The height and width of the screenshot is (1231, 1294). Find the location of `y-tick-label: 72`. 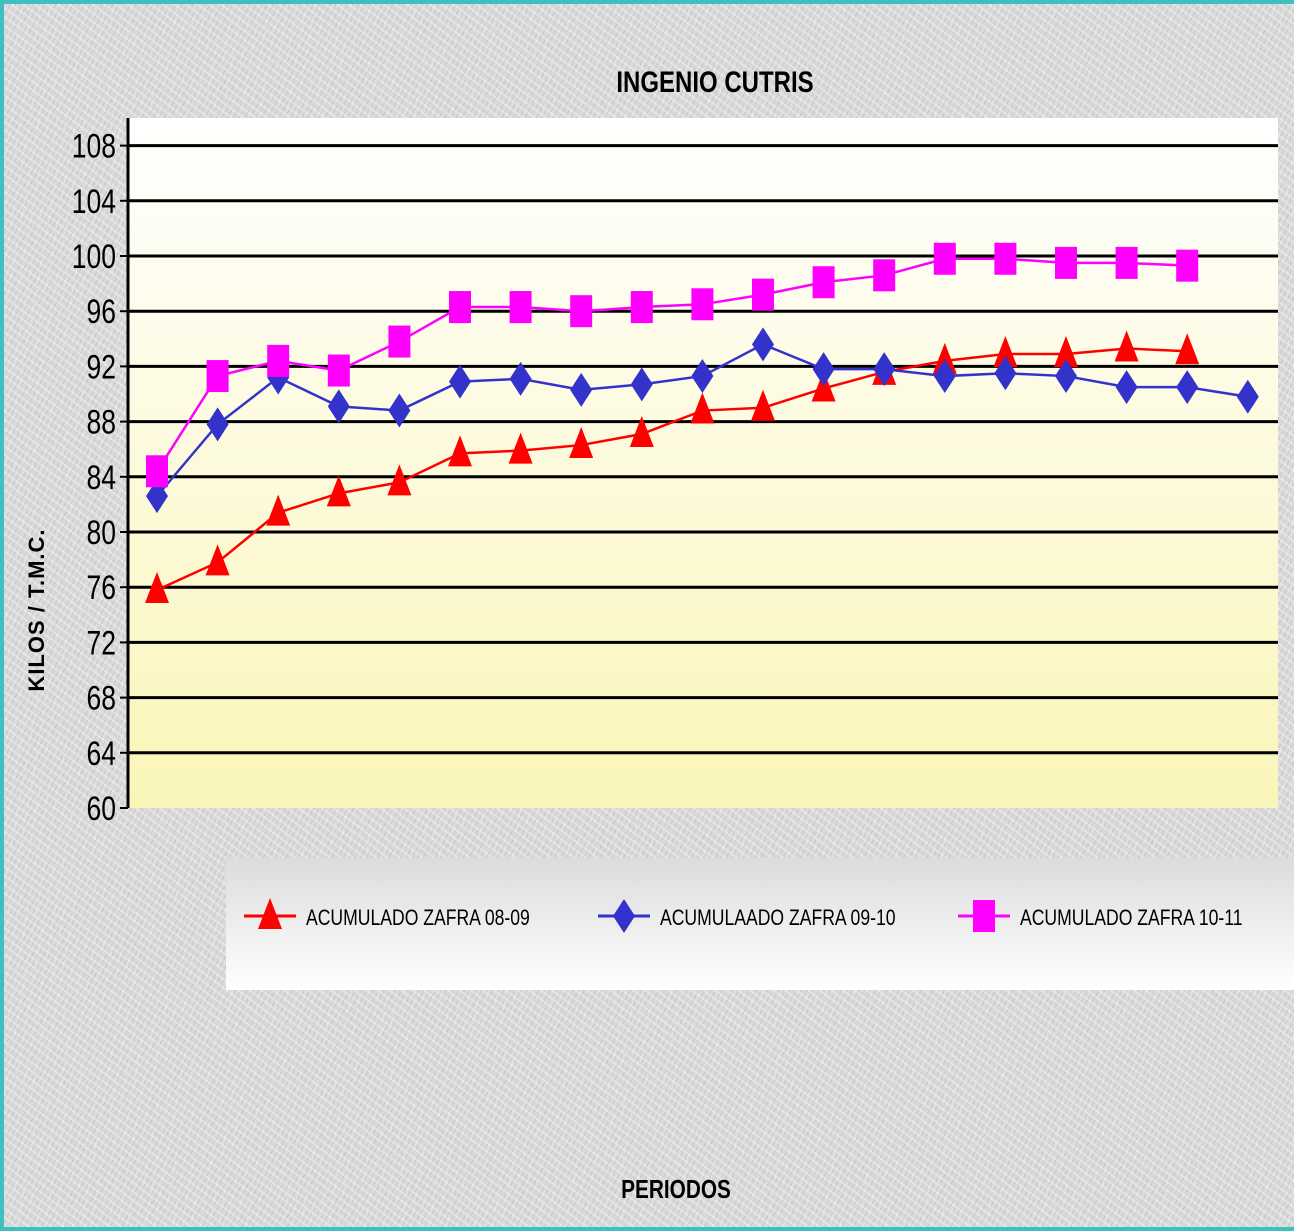

y-tick-label: 72 is located at coordinates (101, 643).